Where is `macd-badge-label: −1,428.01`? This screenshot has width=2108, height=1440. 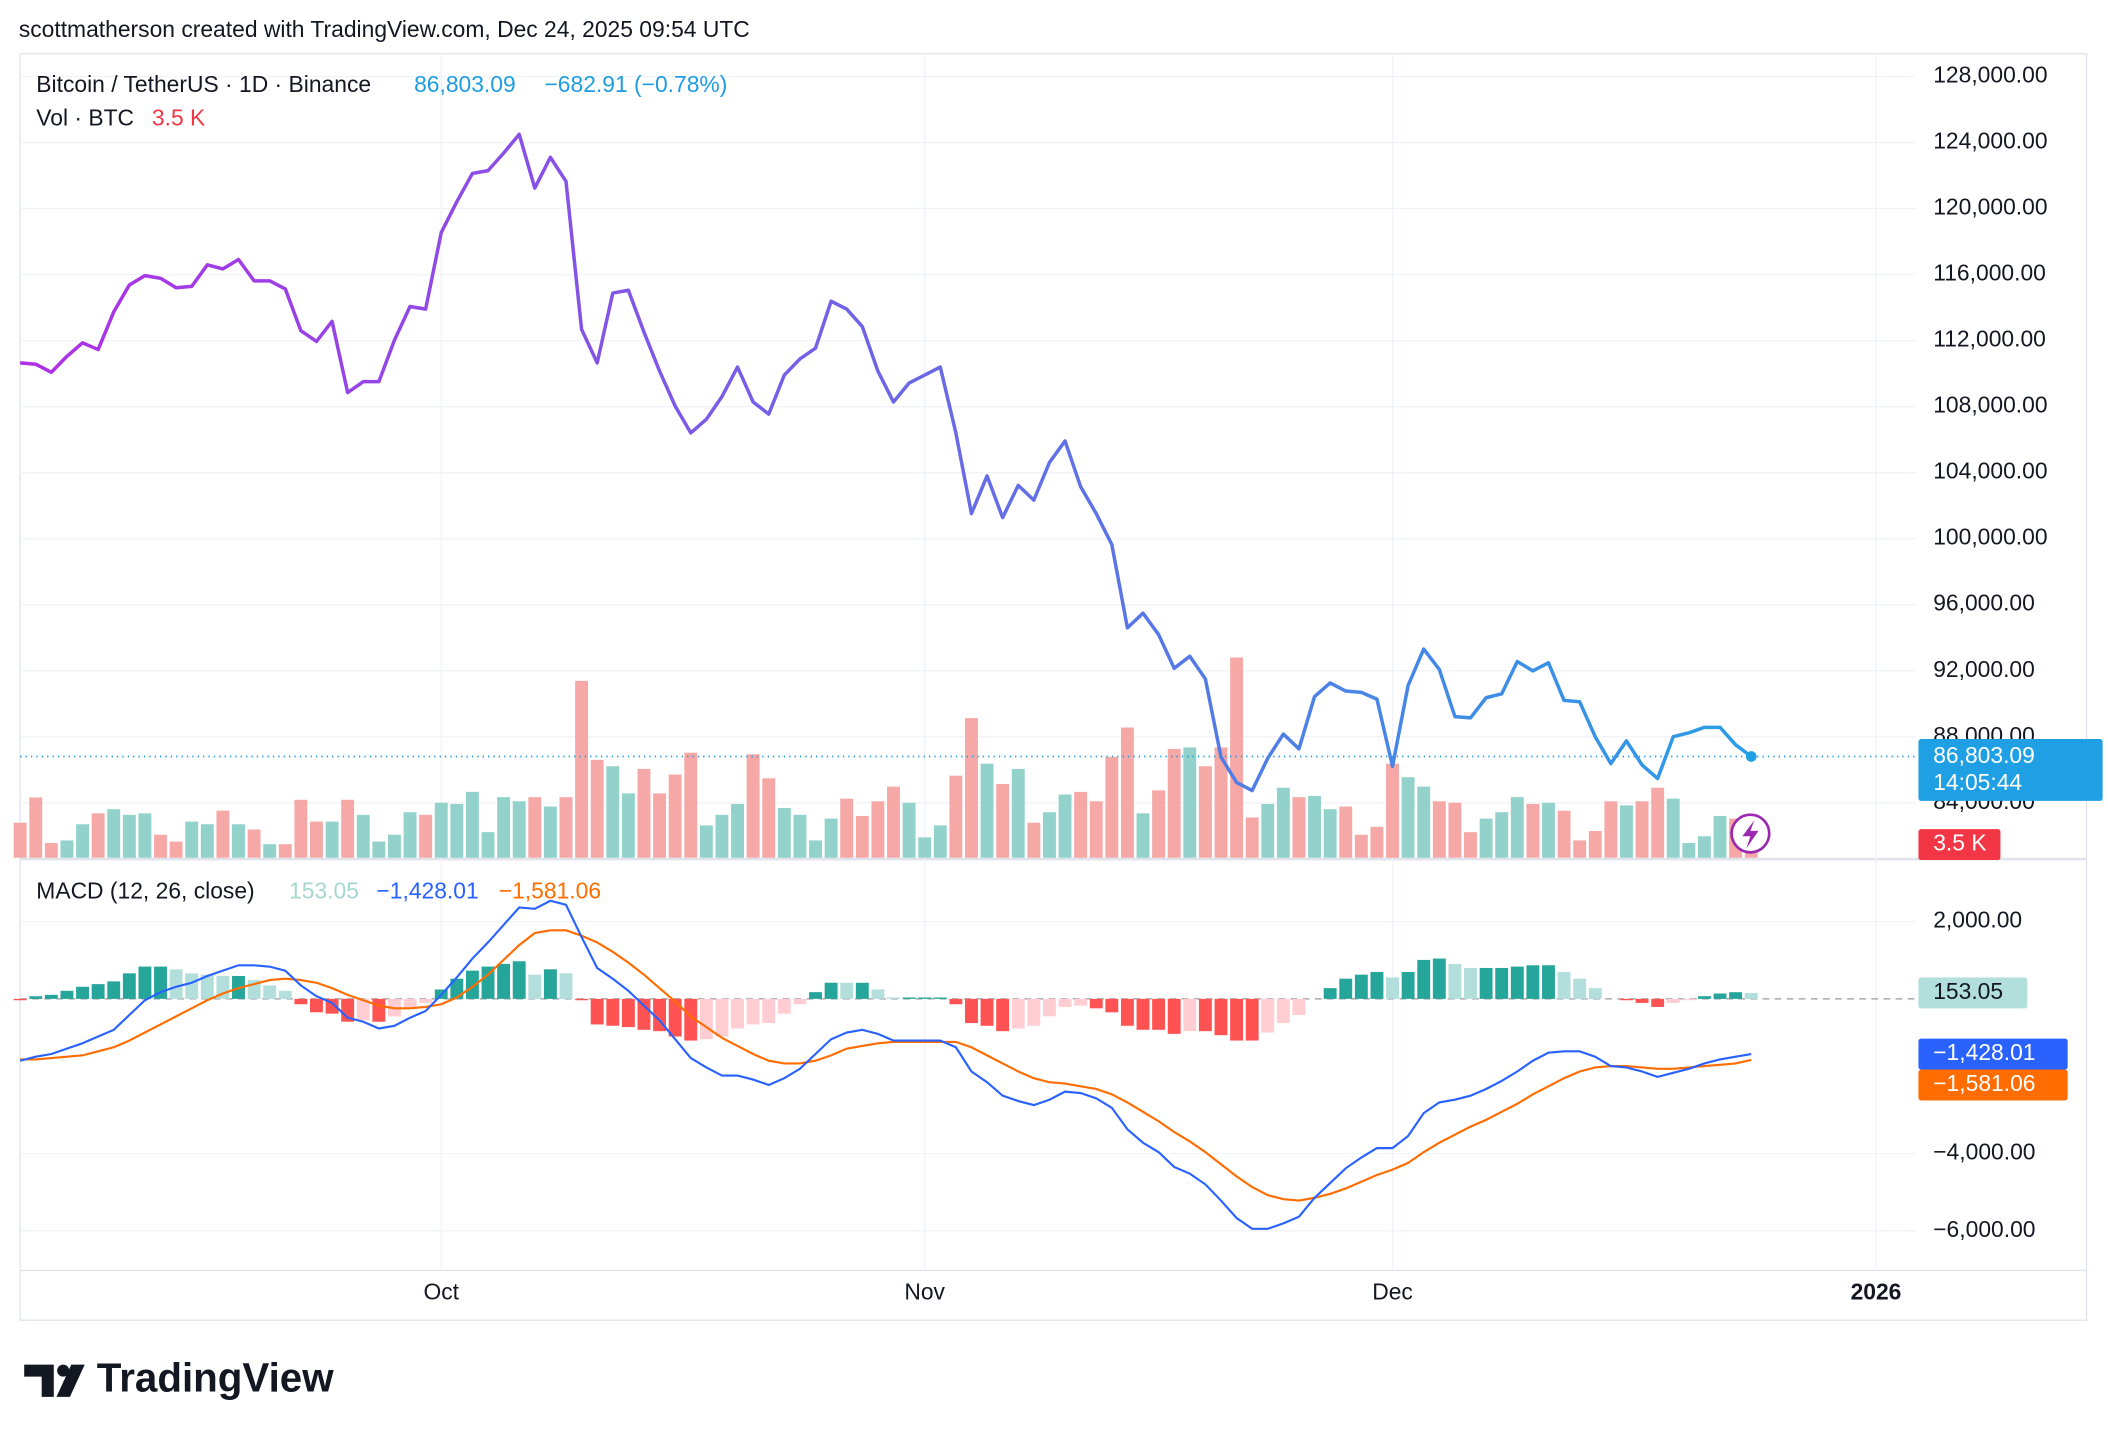 macd-badge-label: −1,428.01 is located at coordinates (1984, 1052).